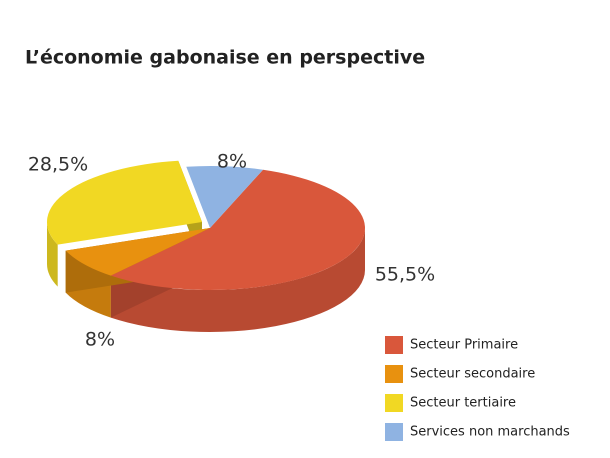 This screenshot has height=458, width=610. Describe the element at coordinates (490, 432) in the screenshot. I see `legend-label: Services non marchands` at that location.